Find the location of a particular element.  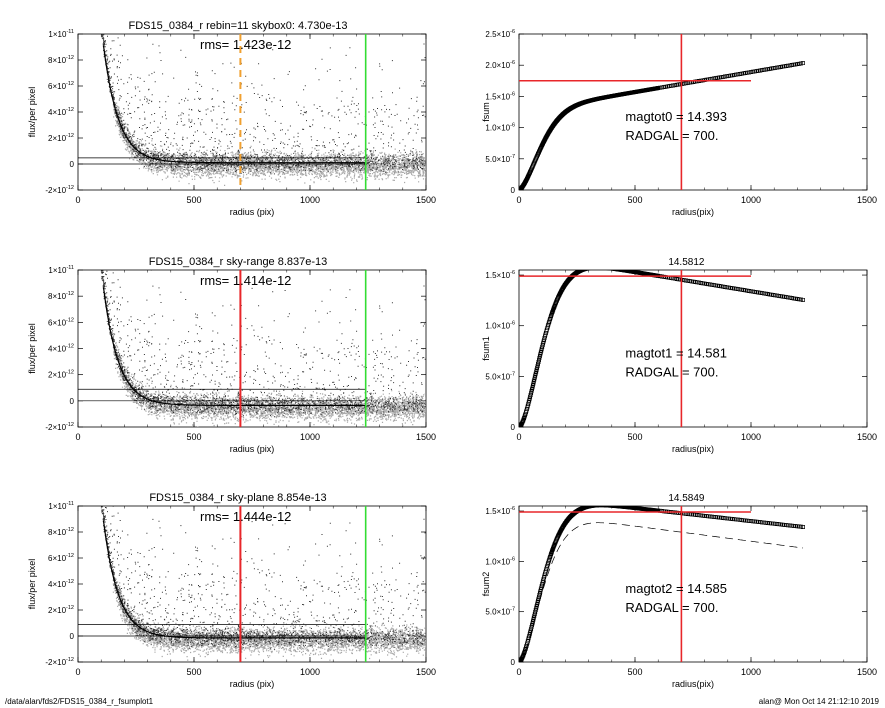

y-tick-label: 2.5×10⁻⁶ is located at coordinates (500, 34).